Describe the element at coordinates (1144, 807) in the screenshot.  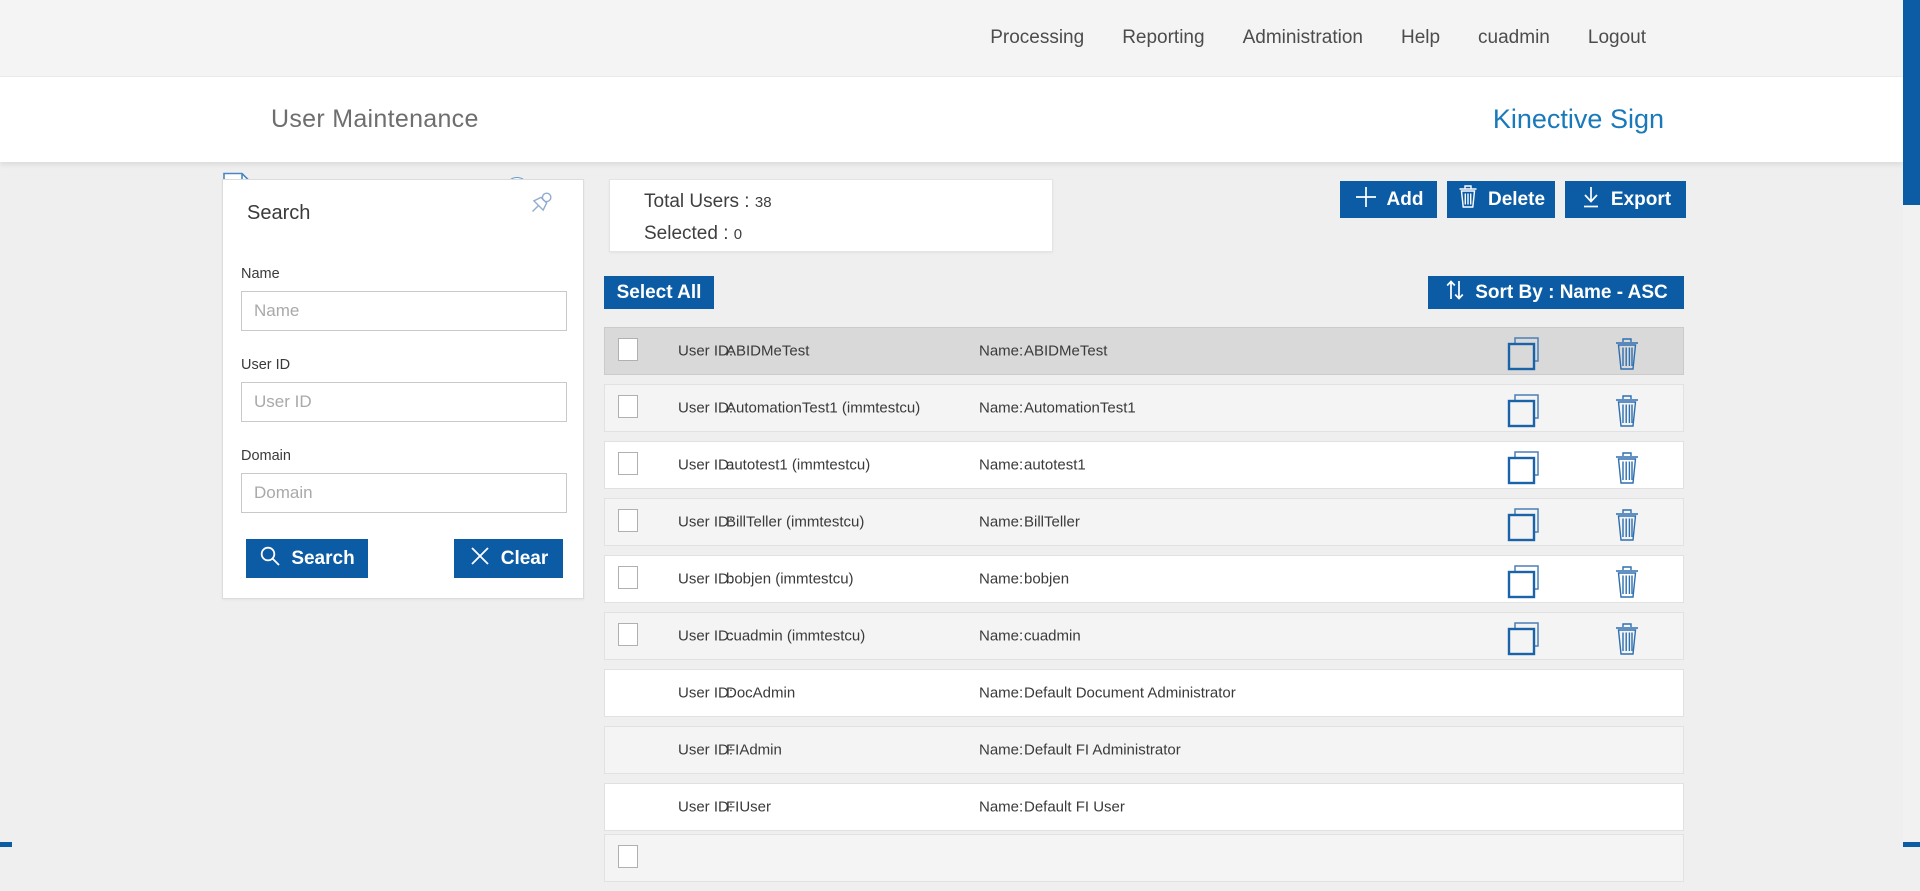
I see `user-row: User ID: FIUser Name: Default FI User` at that location.